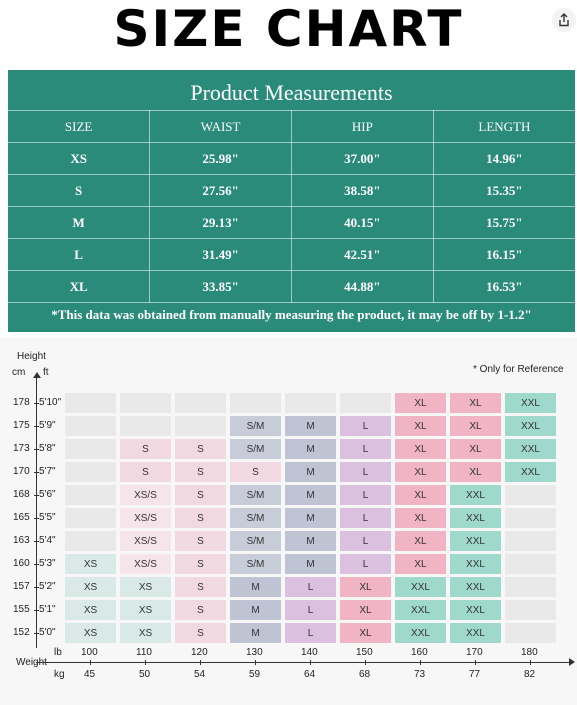  I want to click on height-cm-label: 157, so click(21, 586).